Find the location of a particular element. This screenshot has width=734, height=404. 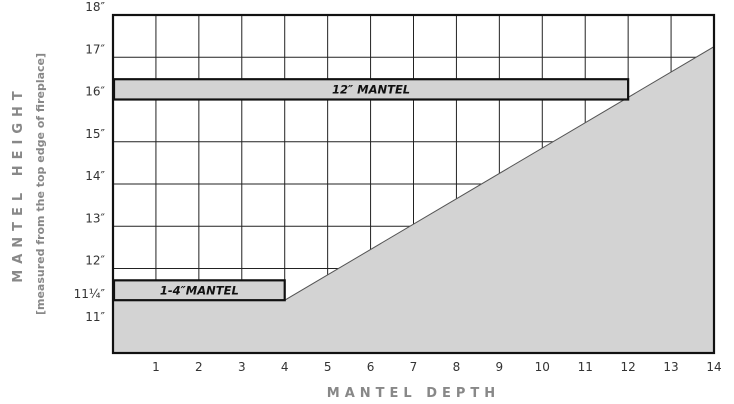

y-tick-label-5: 15″ is located at coordinates (95, 134).